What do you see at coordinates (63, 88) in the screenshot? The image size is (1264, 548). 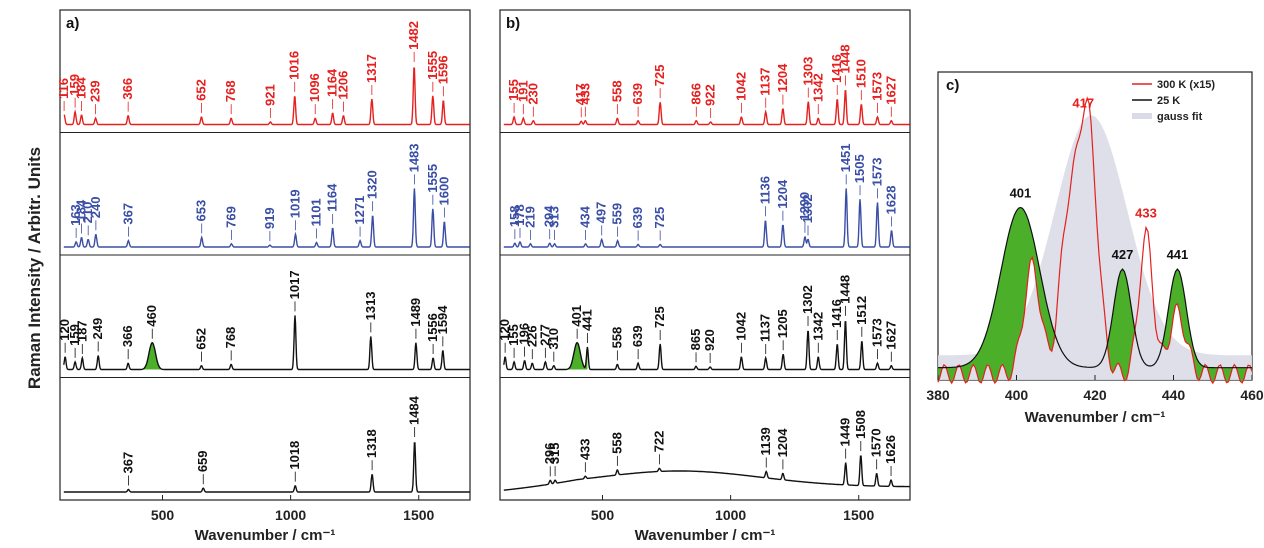 I see `peak-label: 116` at bounding box center [63, 88].